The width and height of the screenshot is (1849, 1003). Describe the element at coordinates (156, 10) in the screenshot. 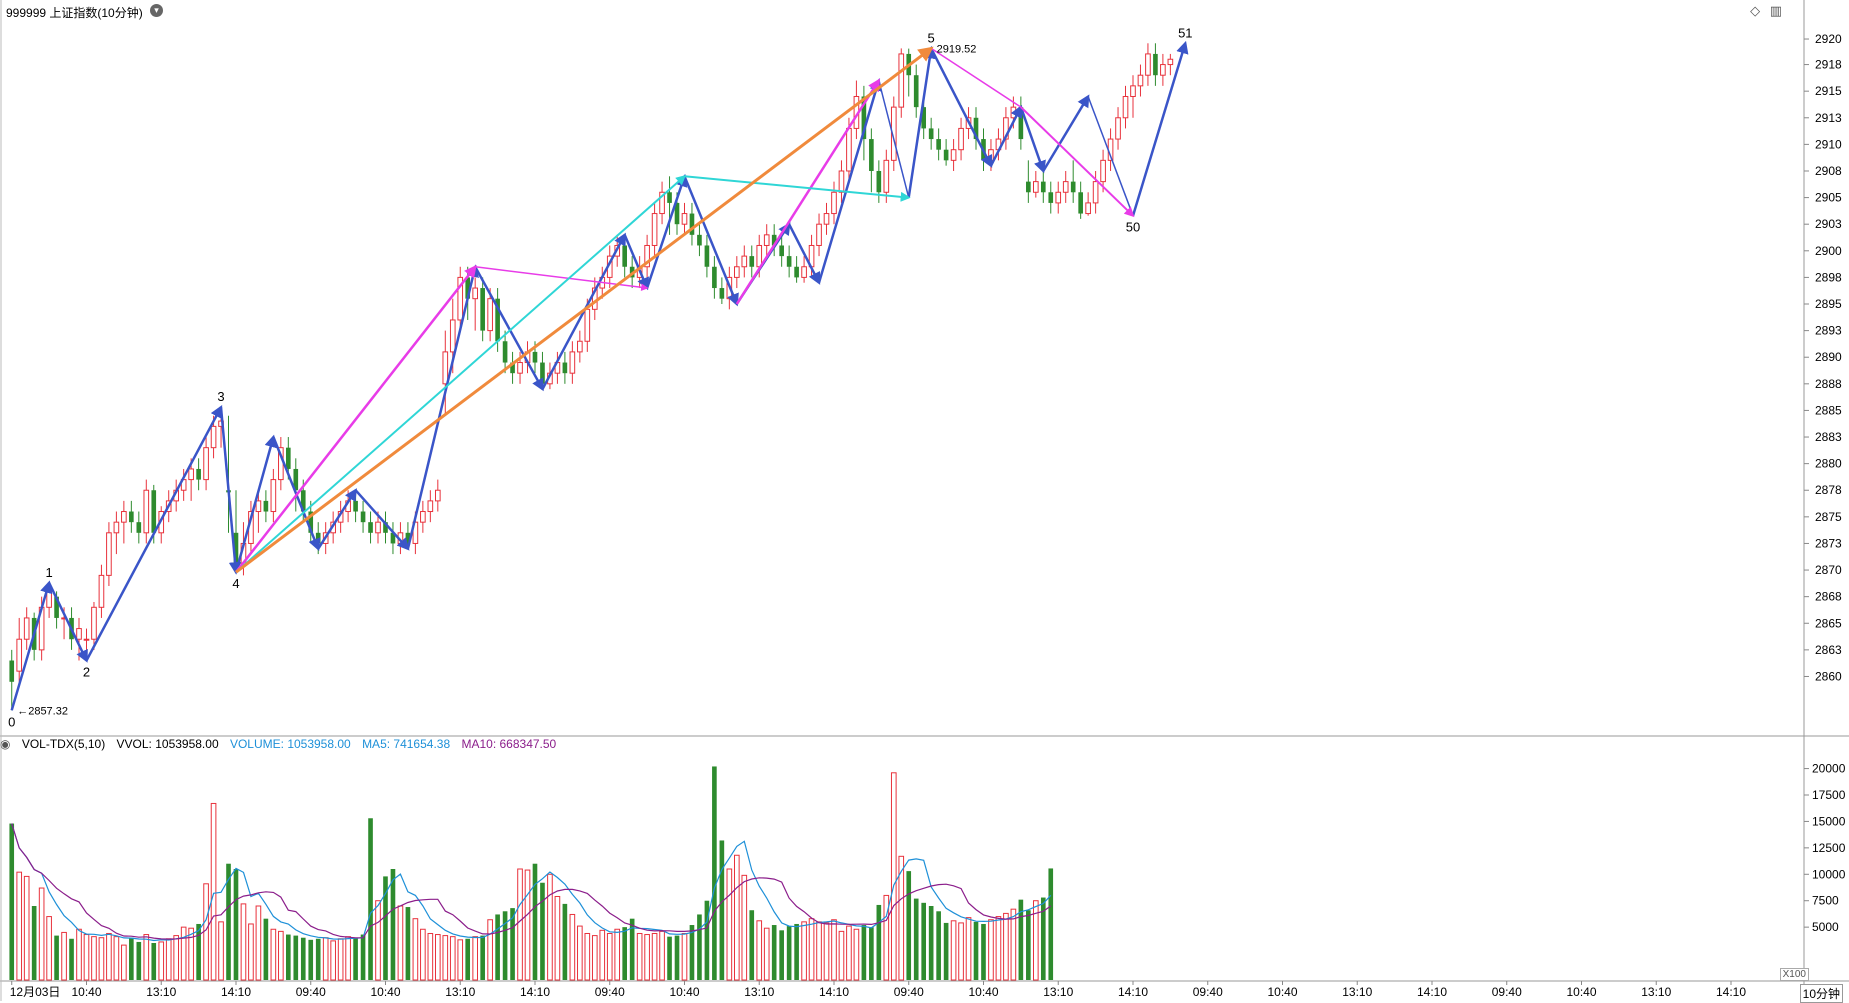

I see `chevron-down-icon: ▾` at that location.